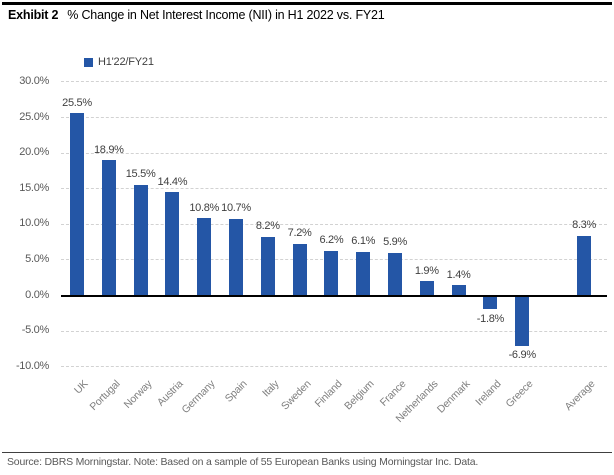  I want to click on legend-swatch-icon, so click(88, 62).